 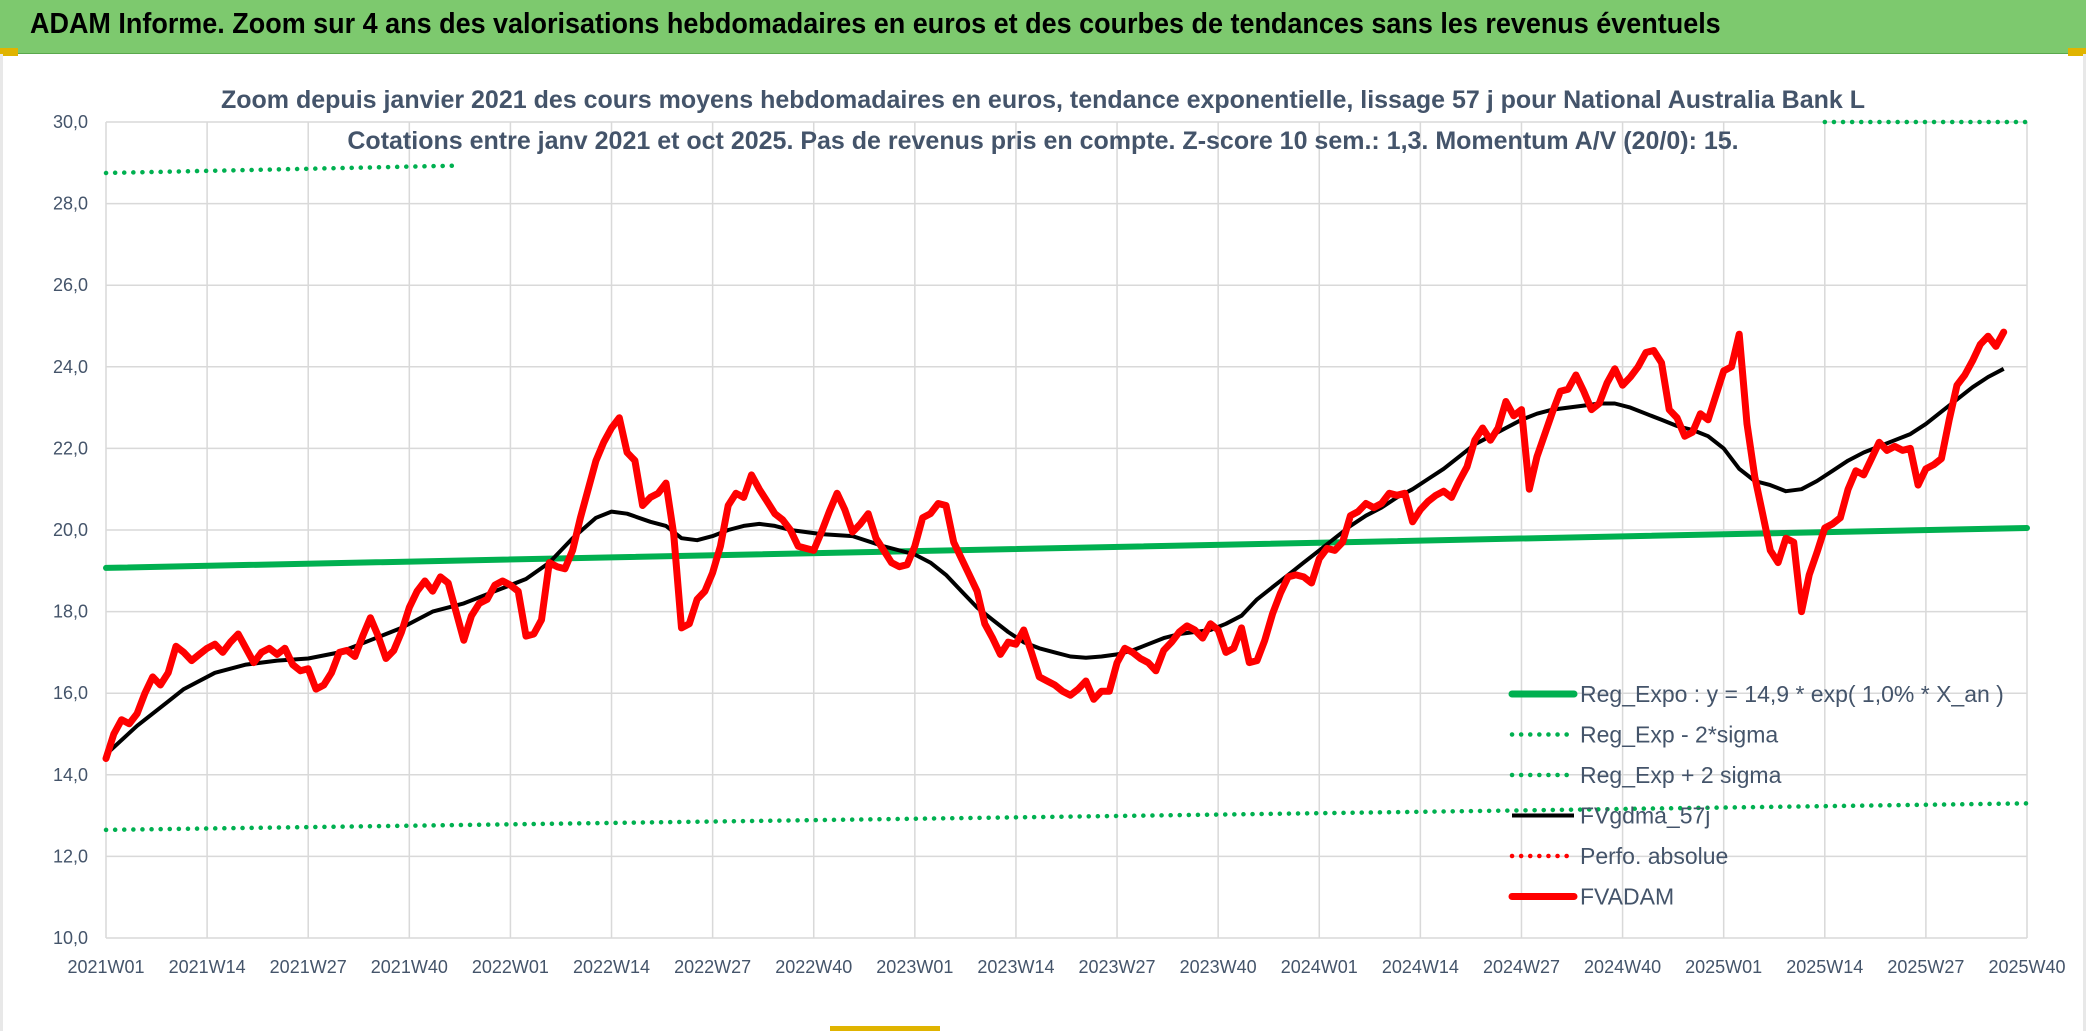 What do you see at coordinates (70, 448) in the screenshot?
I see `y-tick-label: 22,0` at bounding box center [70, 448].